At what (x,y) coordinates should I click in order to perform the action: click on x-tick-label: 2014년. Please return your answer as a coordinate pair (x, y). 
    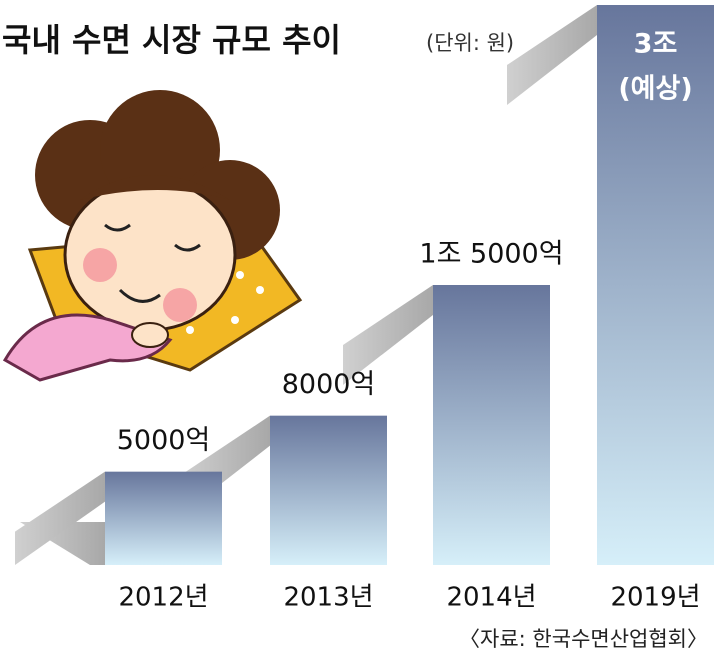
    Looking at the image, I should click on (491, 598).